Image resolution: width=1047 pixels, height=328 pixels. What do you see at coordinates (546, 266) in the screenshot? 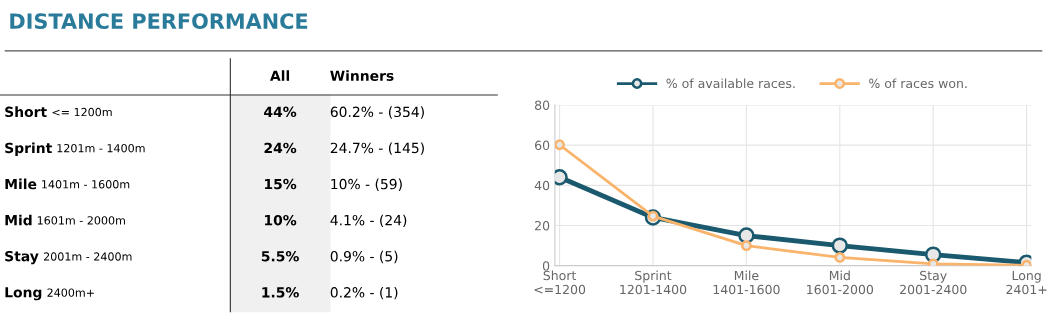
I see `y-tick-label: 0` at bounding box center [546, 266].